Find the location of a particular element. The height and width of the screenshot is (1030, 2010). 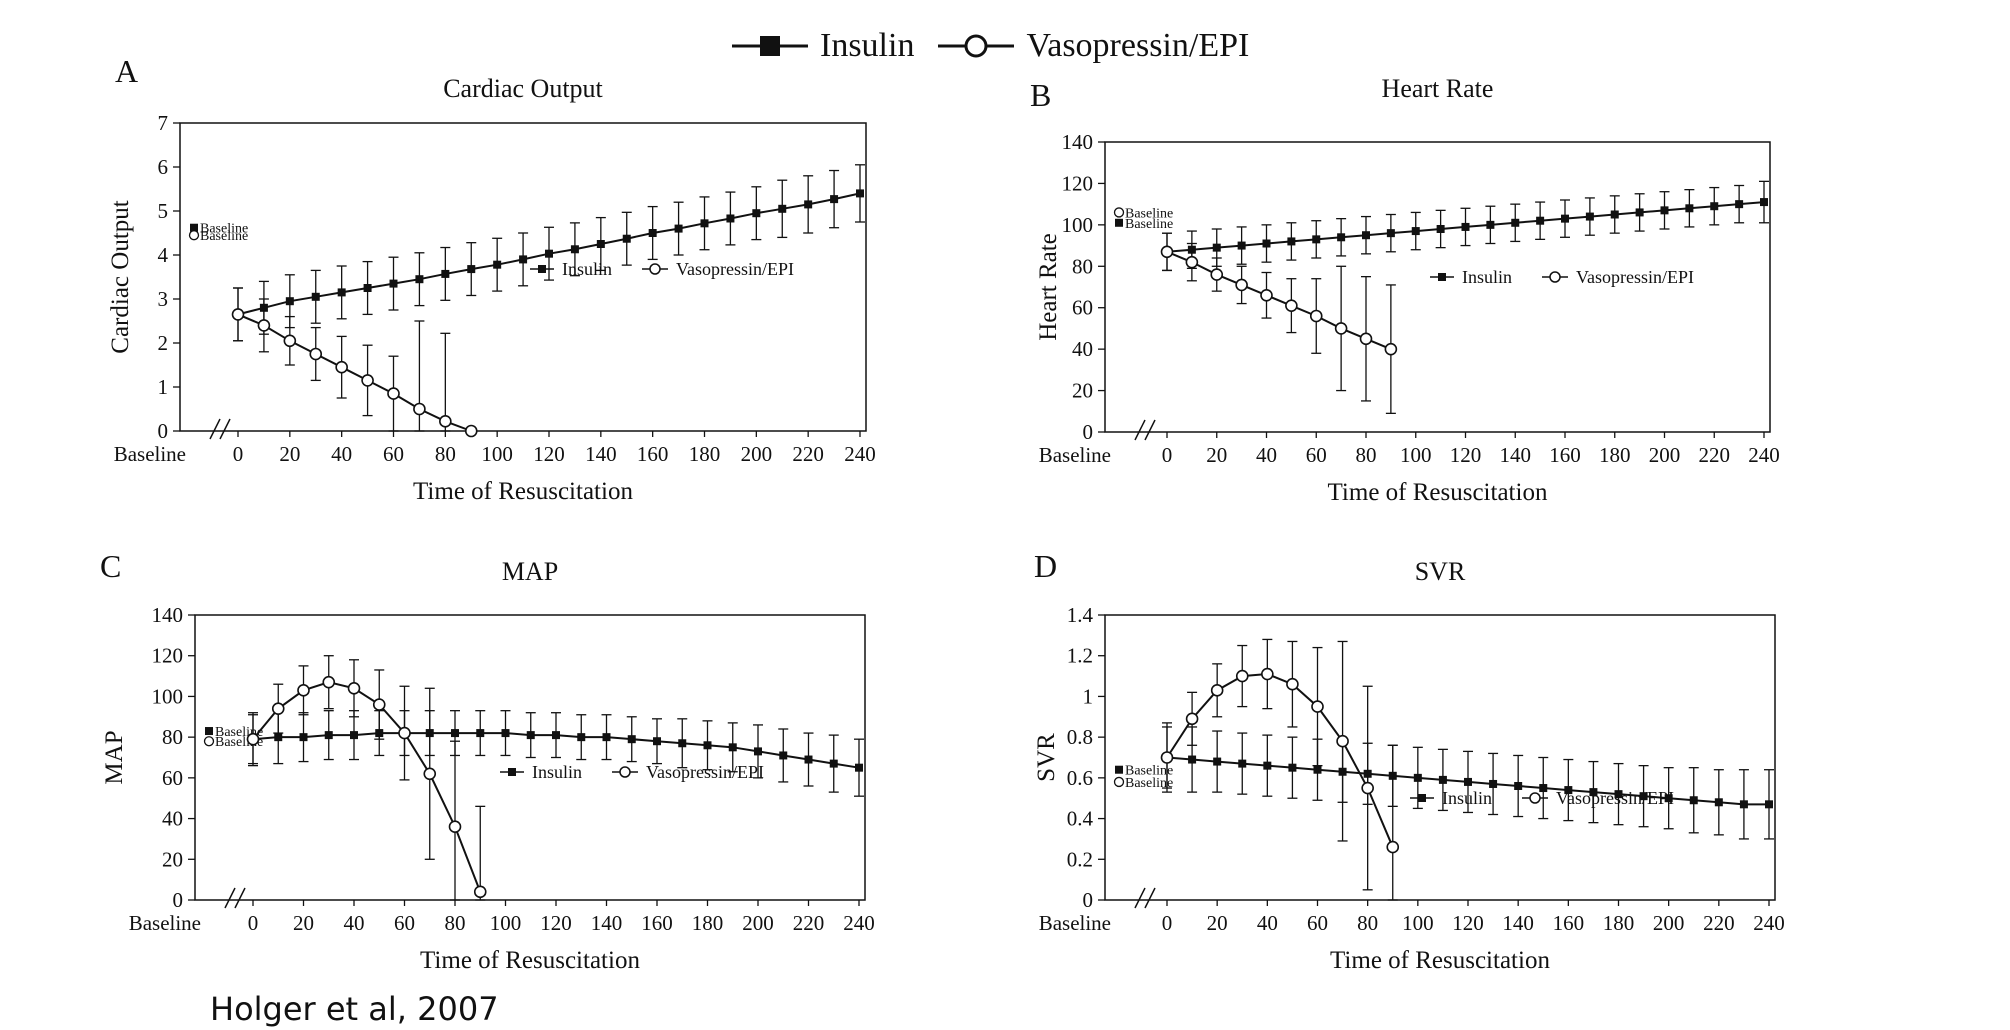

y-tick-label: 4 is located at coordinates (163, 255).